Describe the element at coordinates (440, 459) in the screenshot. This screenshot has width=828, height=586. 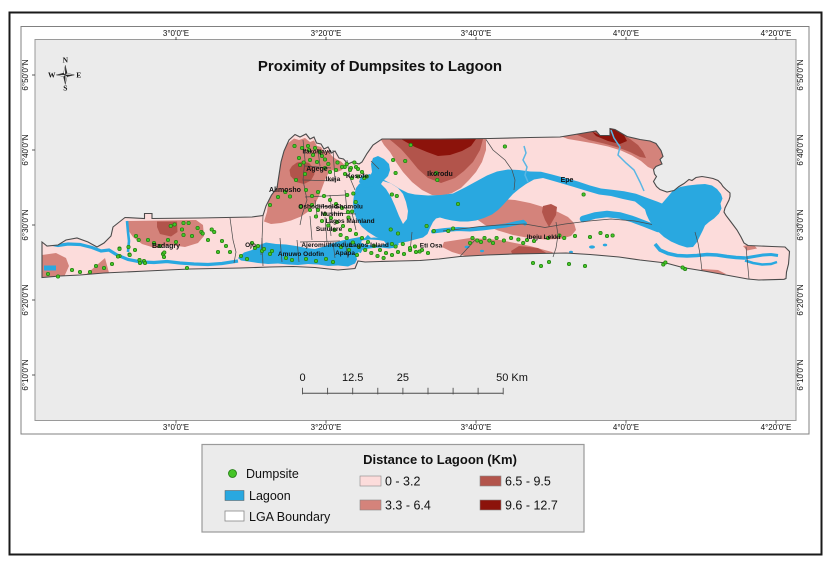
I see `svg-text: Distance to Lagoon (Km)` at that location.